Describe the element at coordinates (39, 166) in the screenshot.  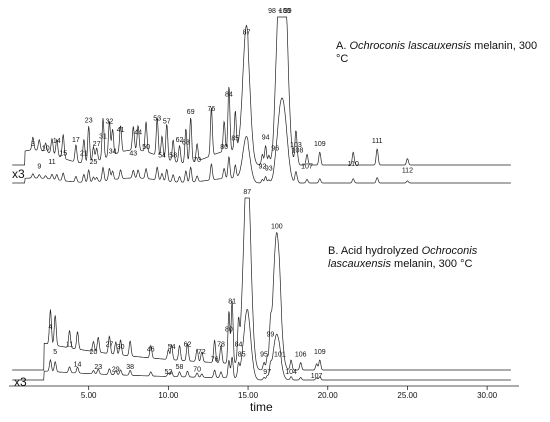
I see `peak-label: 9` at that location.